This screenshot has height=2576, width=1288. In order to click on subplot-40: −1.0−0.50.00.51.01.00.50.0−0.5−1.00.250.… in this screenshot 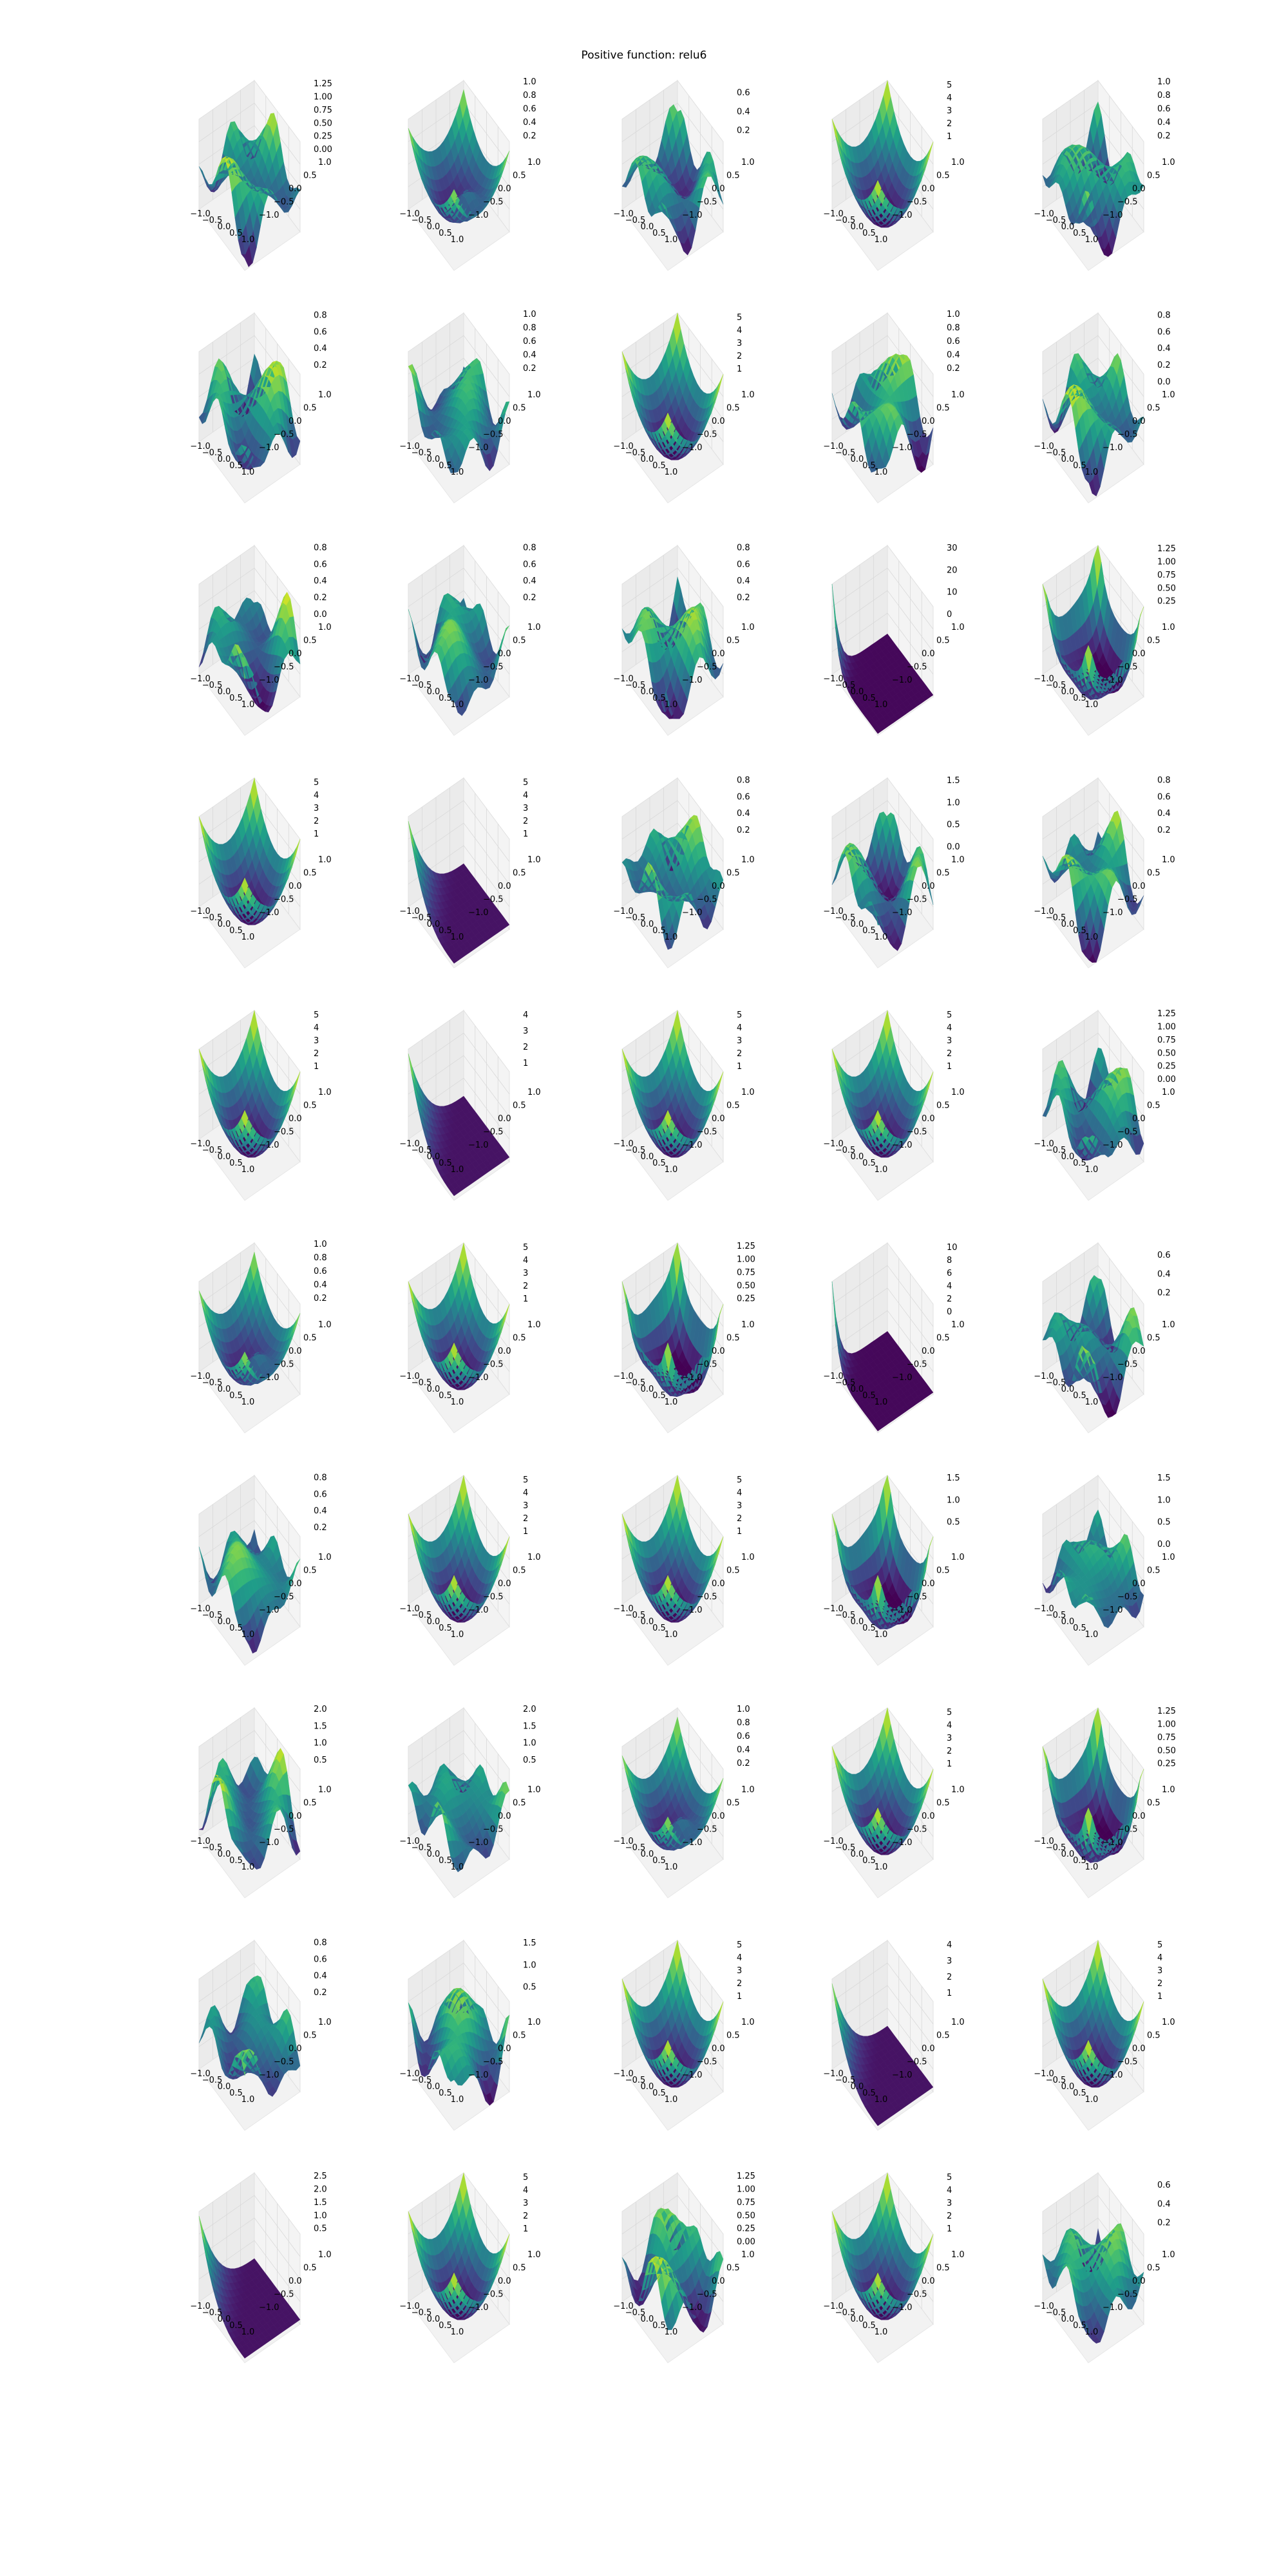, I will do `click(1105, 1803)`.